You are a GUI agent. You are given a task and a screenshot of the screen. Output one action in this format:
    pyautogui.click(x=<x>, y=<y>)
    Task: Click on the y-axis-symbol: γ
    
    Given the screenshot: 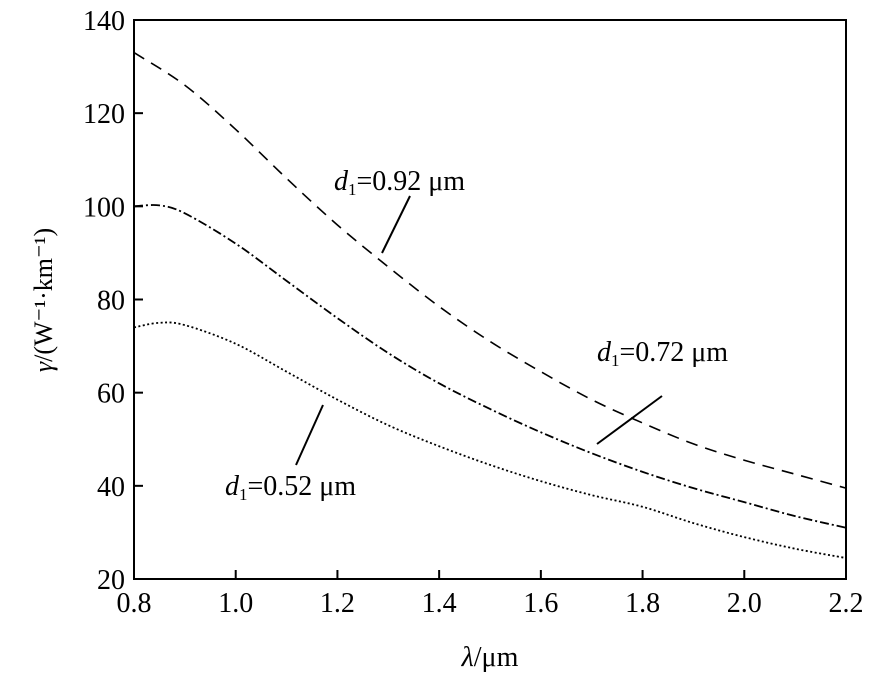 What is the action you would take?
    pyautogui.click(x=43, y=366)
    